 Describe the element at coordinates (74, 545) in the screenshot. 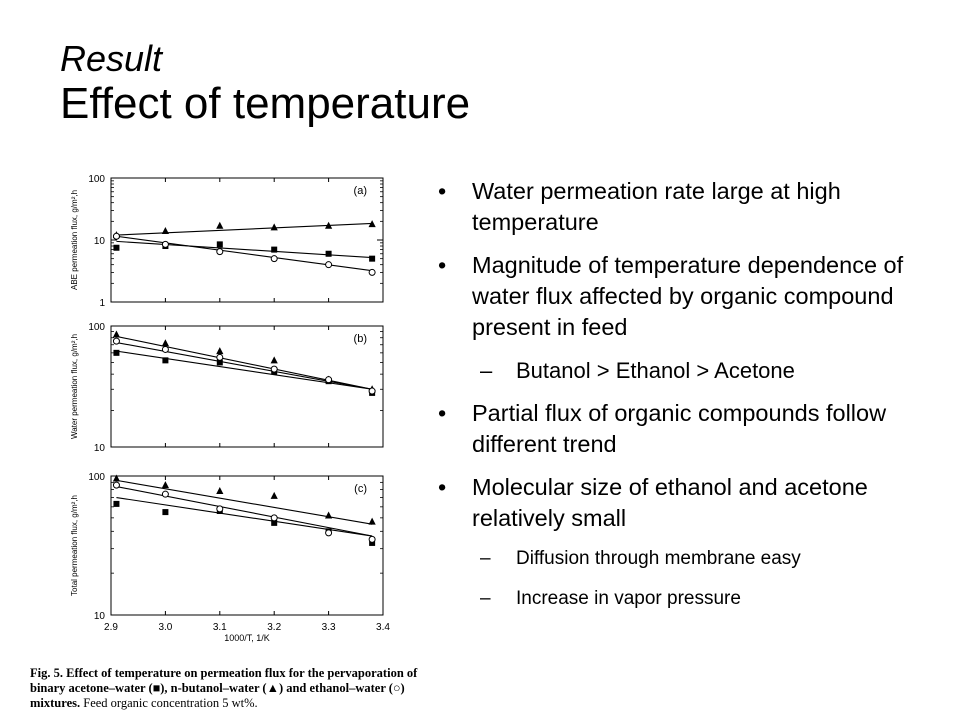

I see `y-axis-label: Total permeation flux, g/m²,h` at that location.